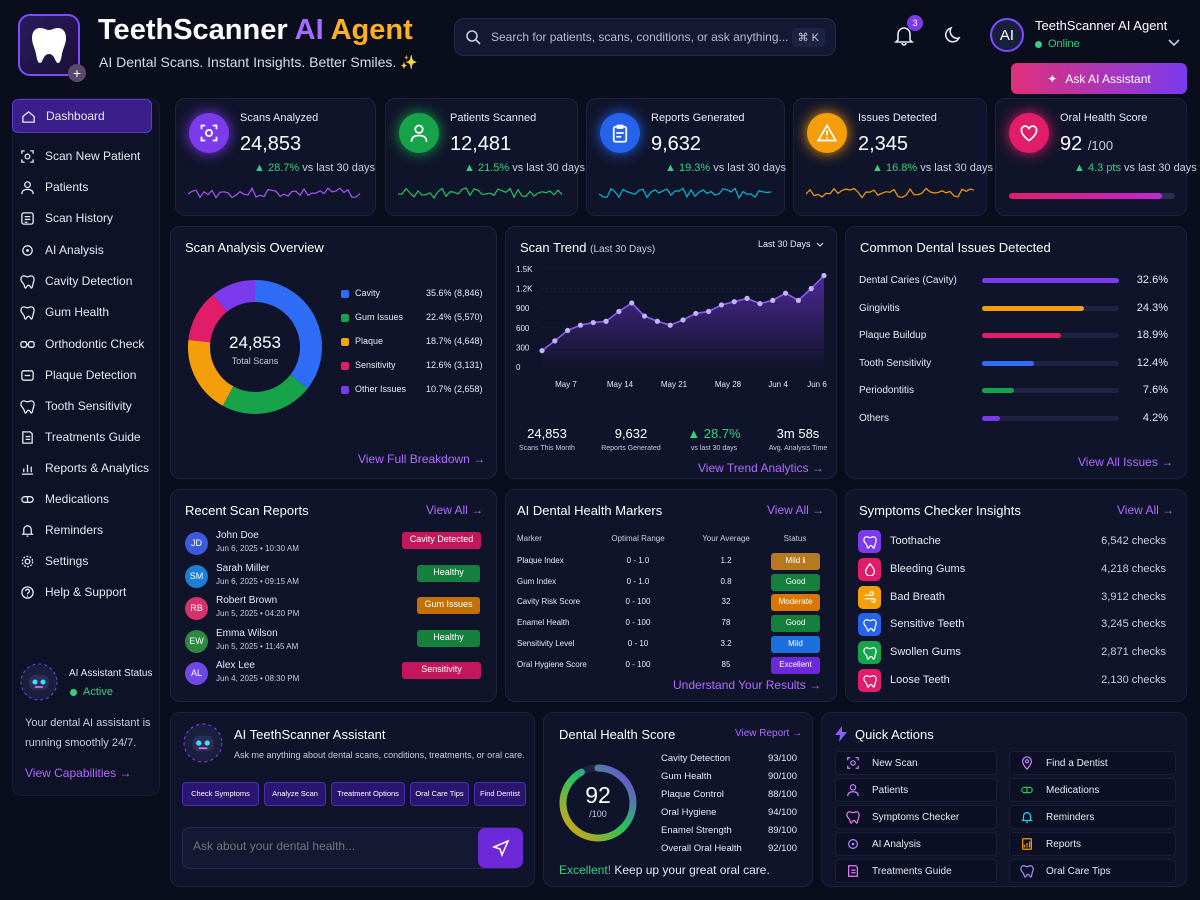 Image resolution: width=1200 pixels, height=900 pixels. Describe the element at coordinates (1092, 817) in the screenshot. I see `quick-action-reminders: Reminders` at that location.